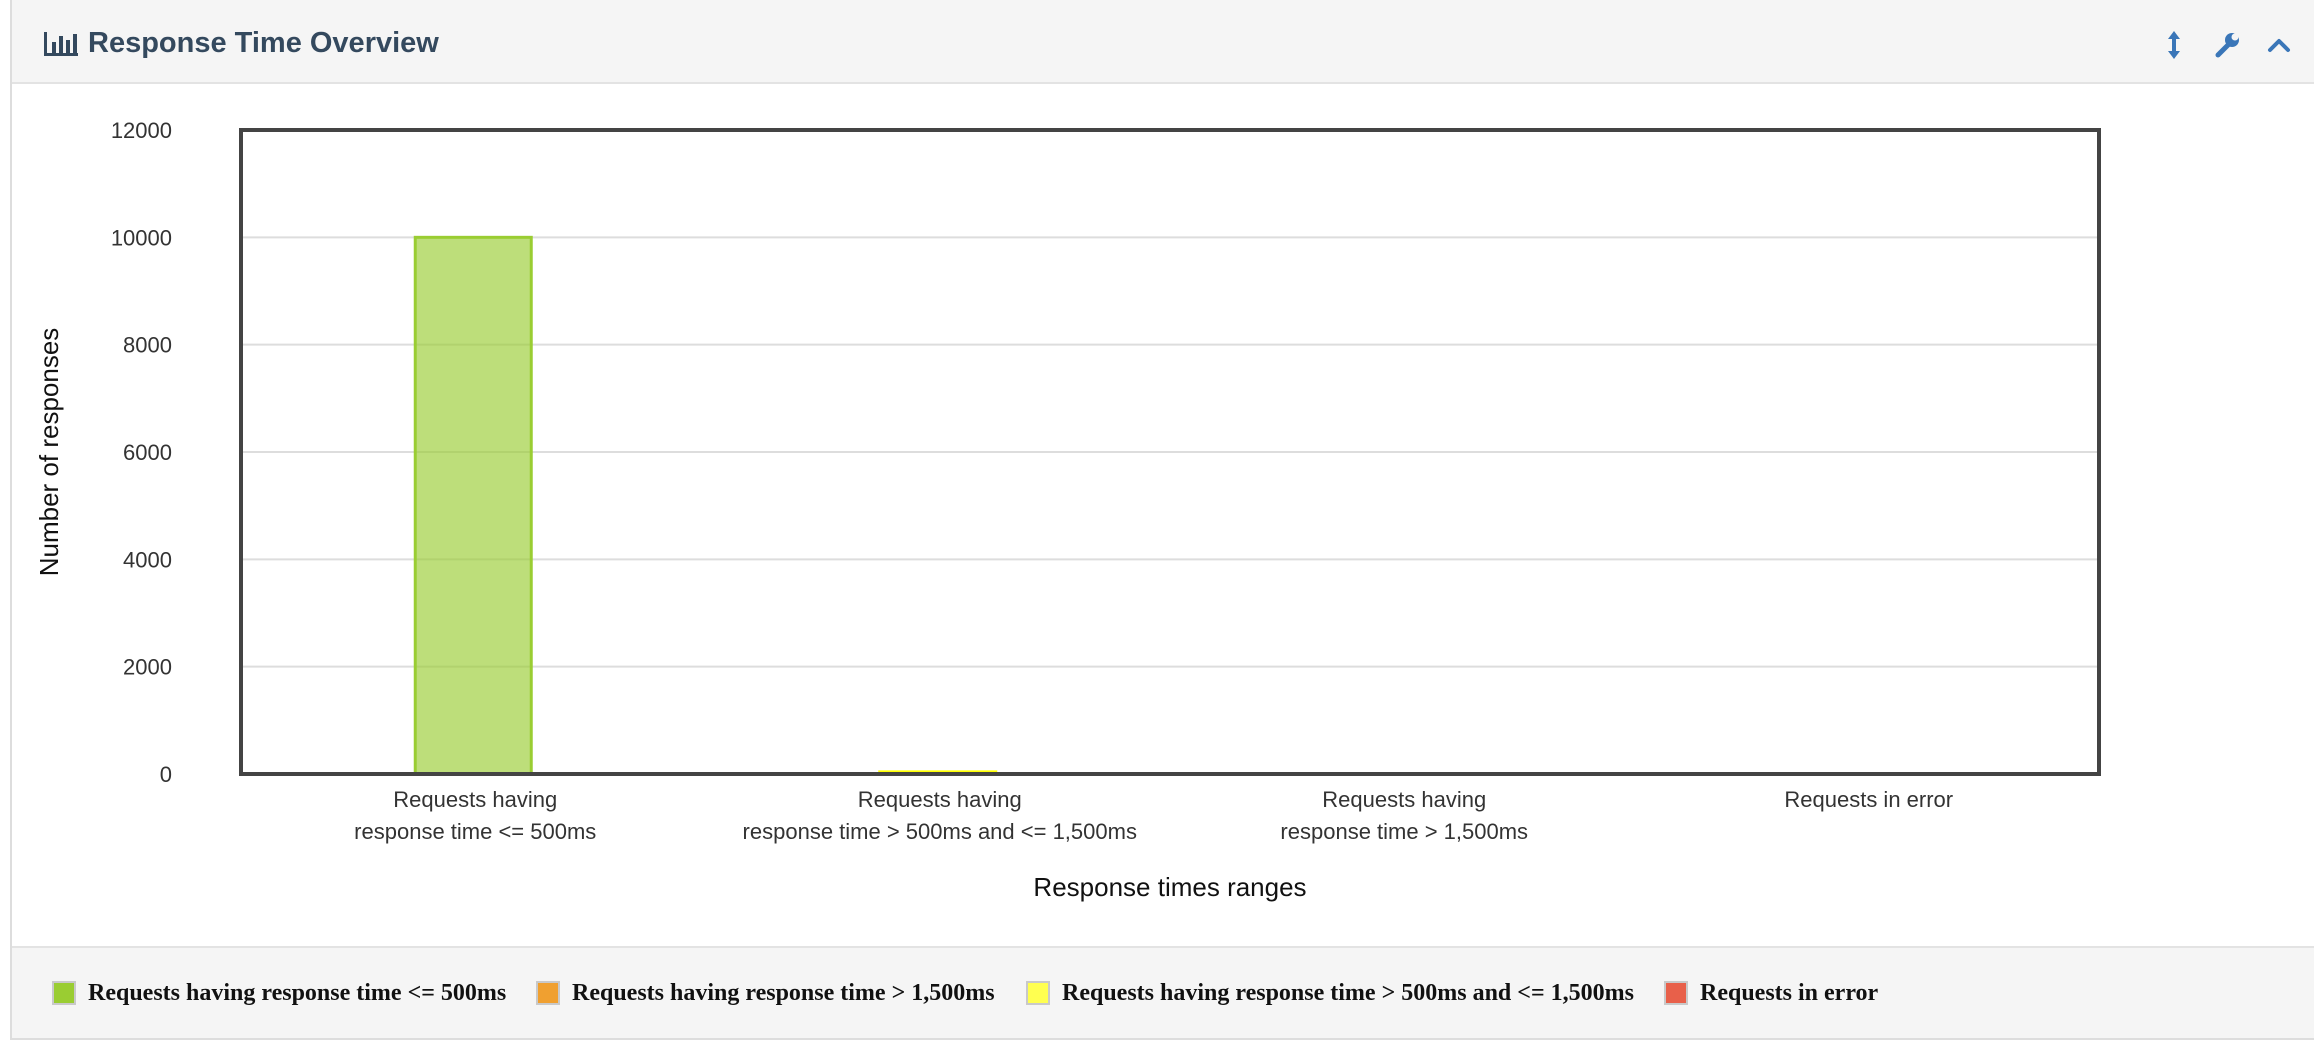  What do you see at coordinates (1163, 42) in the screenshot?
I see `panel-header: Response Time Overview` at bounding box center [1163, 42].